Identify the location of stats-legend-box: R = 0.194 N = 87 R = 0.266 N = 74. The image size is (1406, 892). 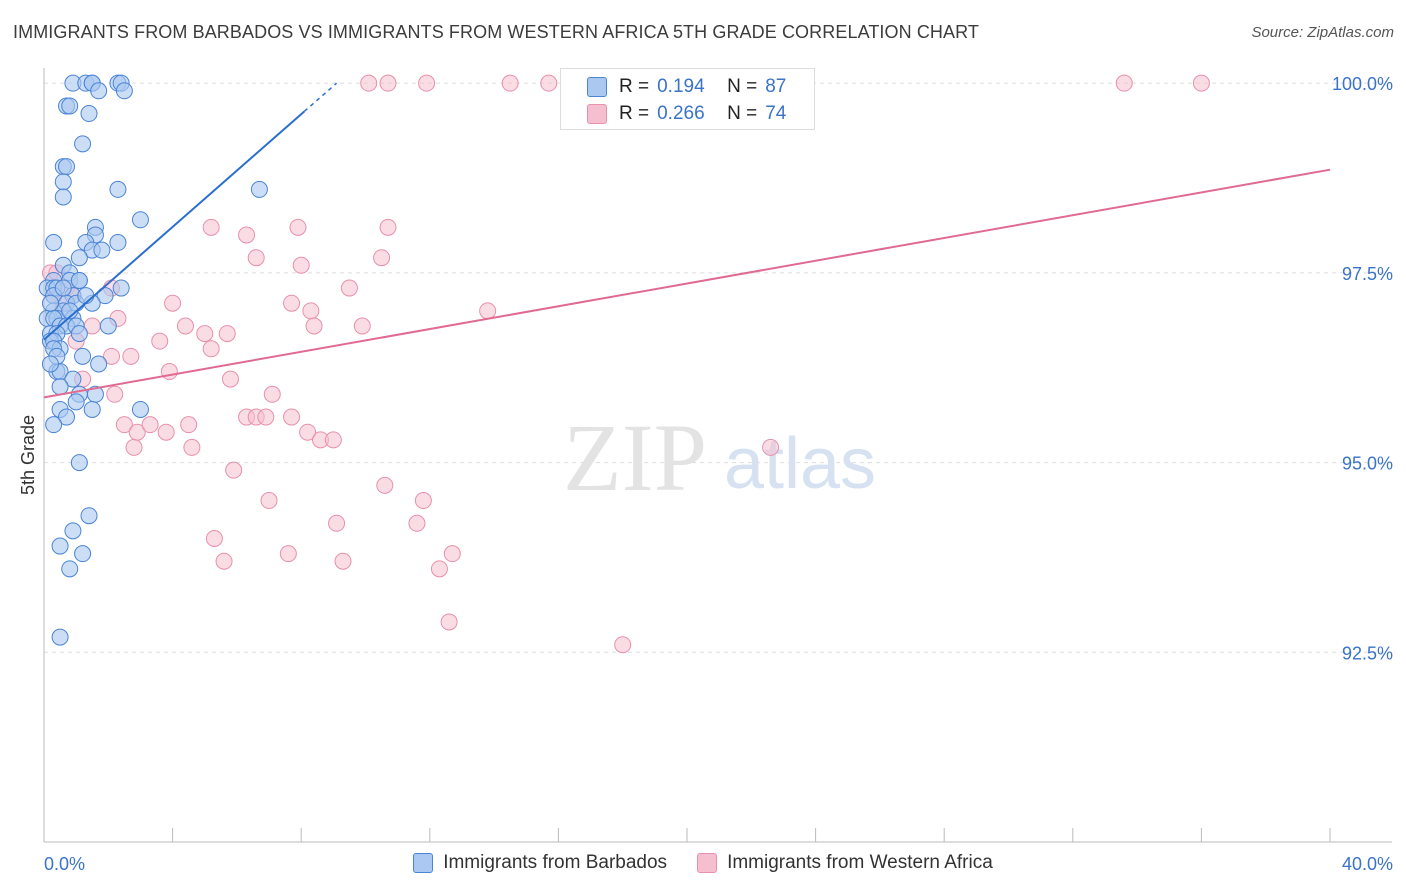
(687, 99).